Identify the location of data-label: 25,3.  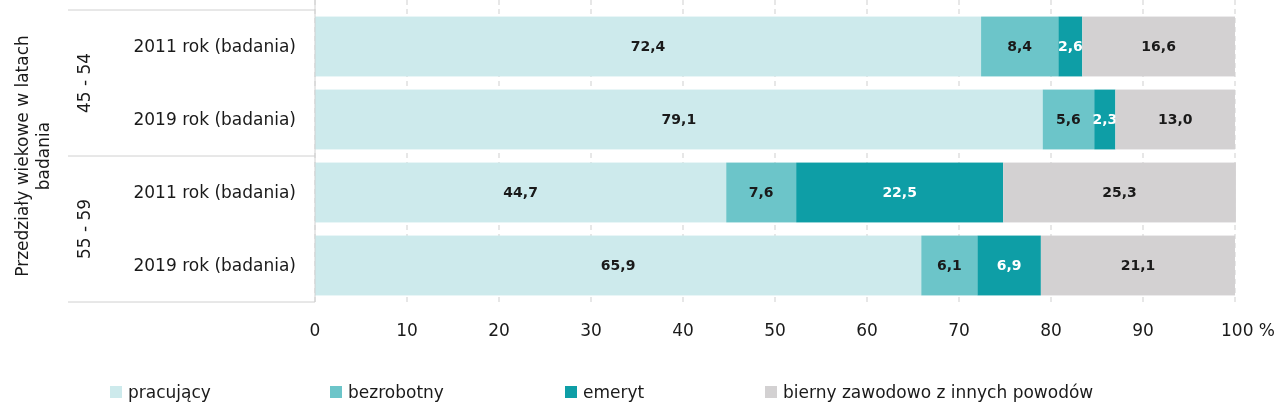
(1119, 192).